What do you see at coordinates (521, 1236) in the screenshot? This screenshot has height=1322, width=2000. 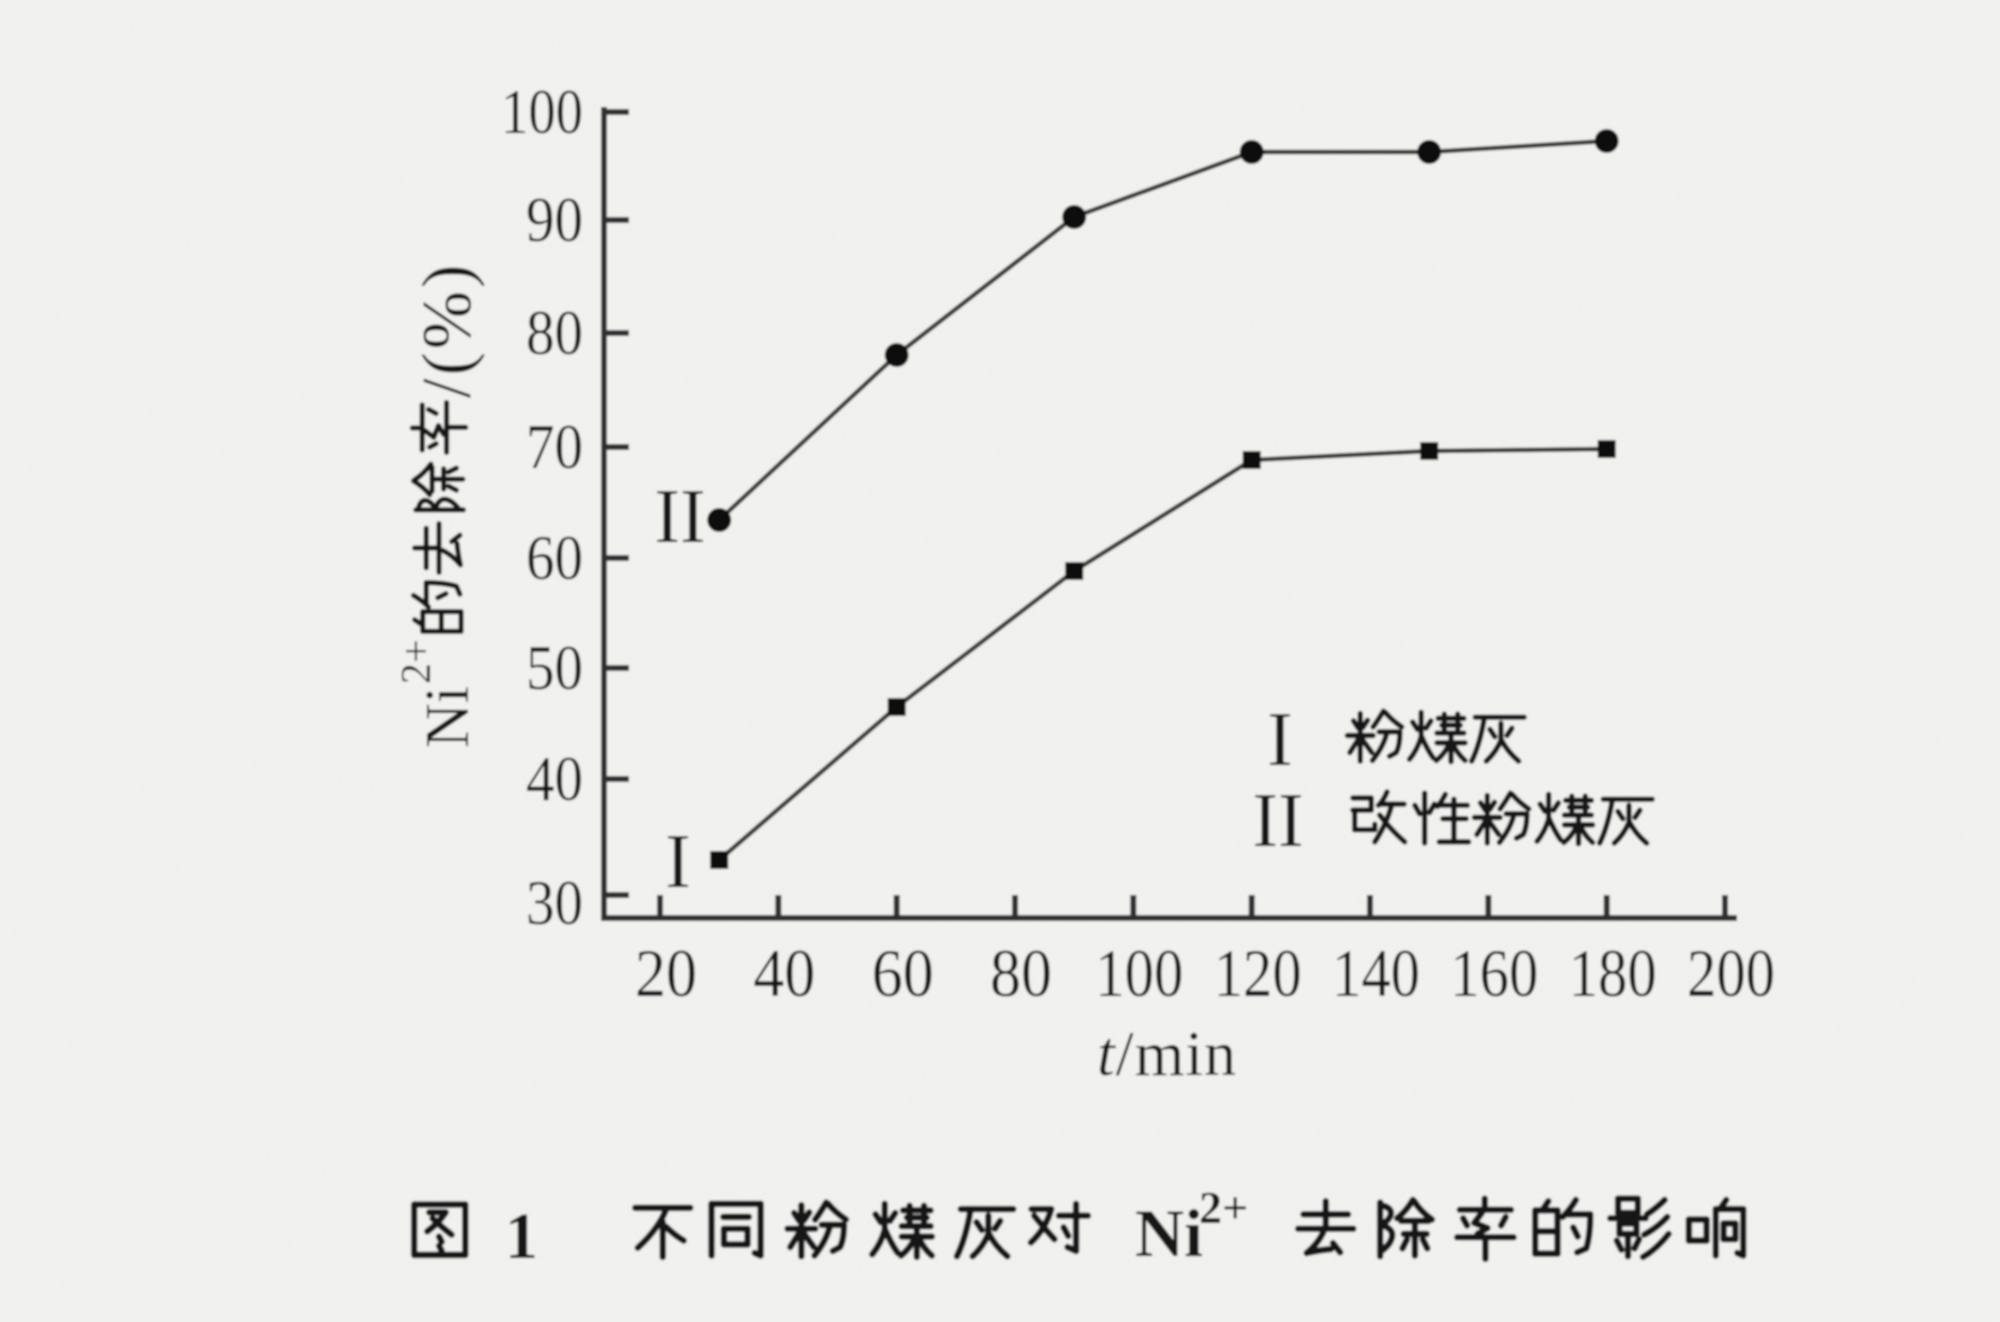 I see `svg-text: 1` at bounding box center [521, 1236].